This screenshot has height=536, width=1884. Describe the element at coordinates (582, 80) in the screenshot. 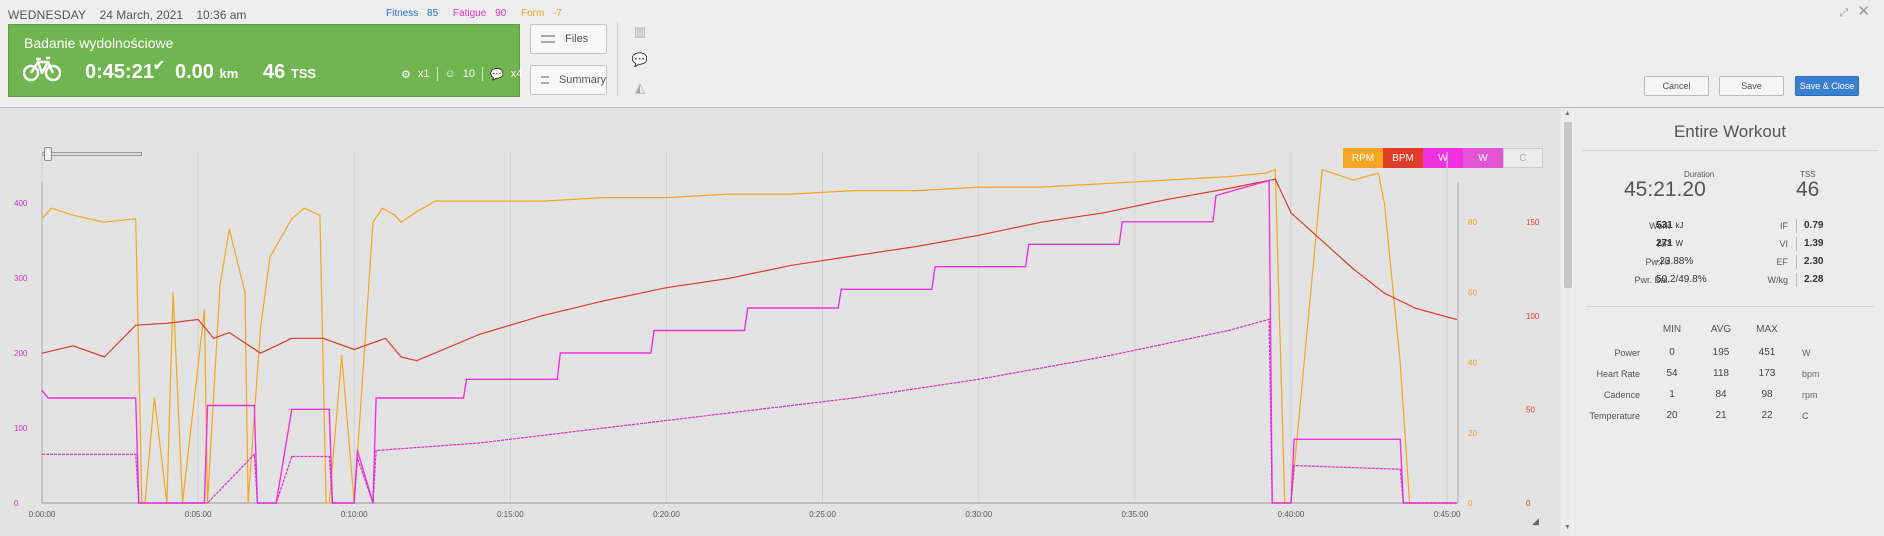

I see `summary-label: Summary` at that location.